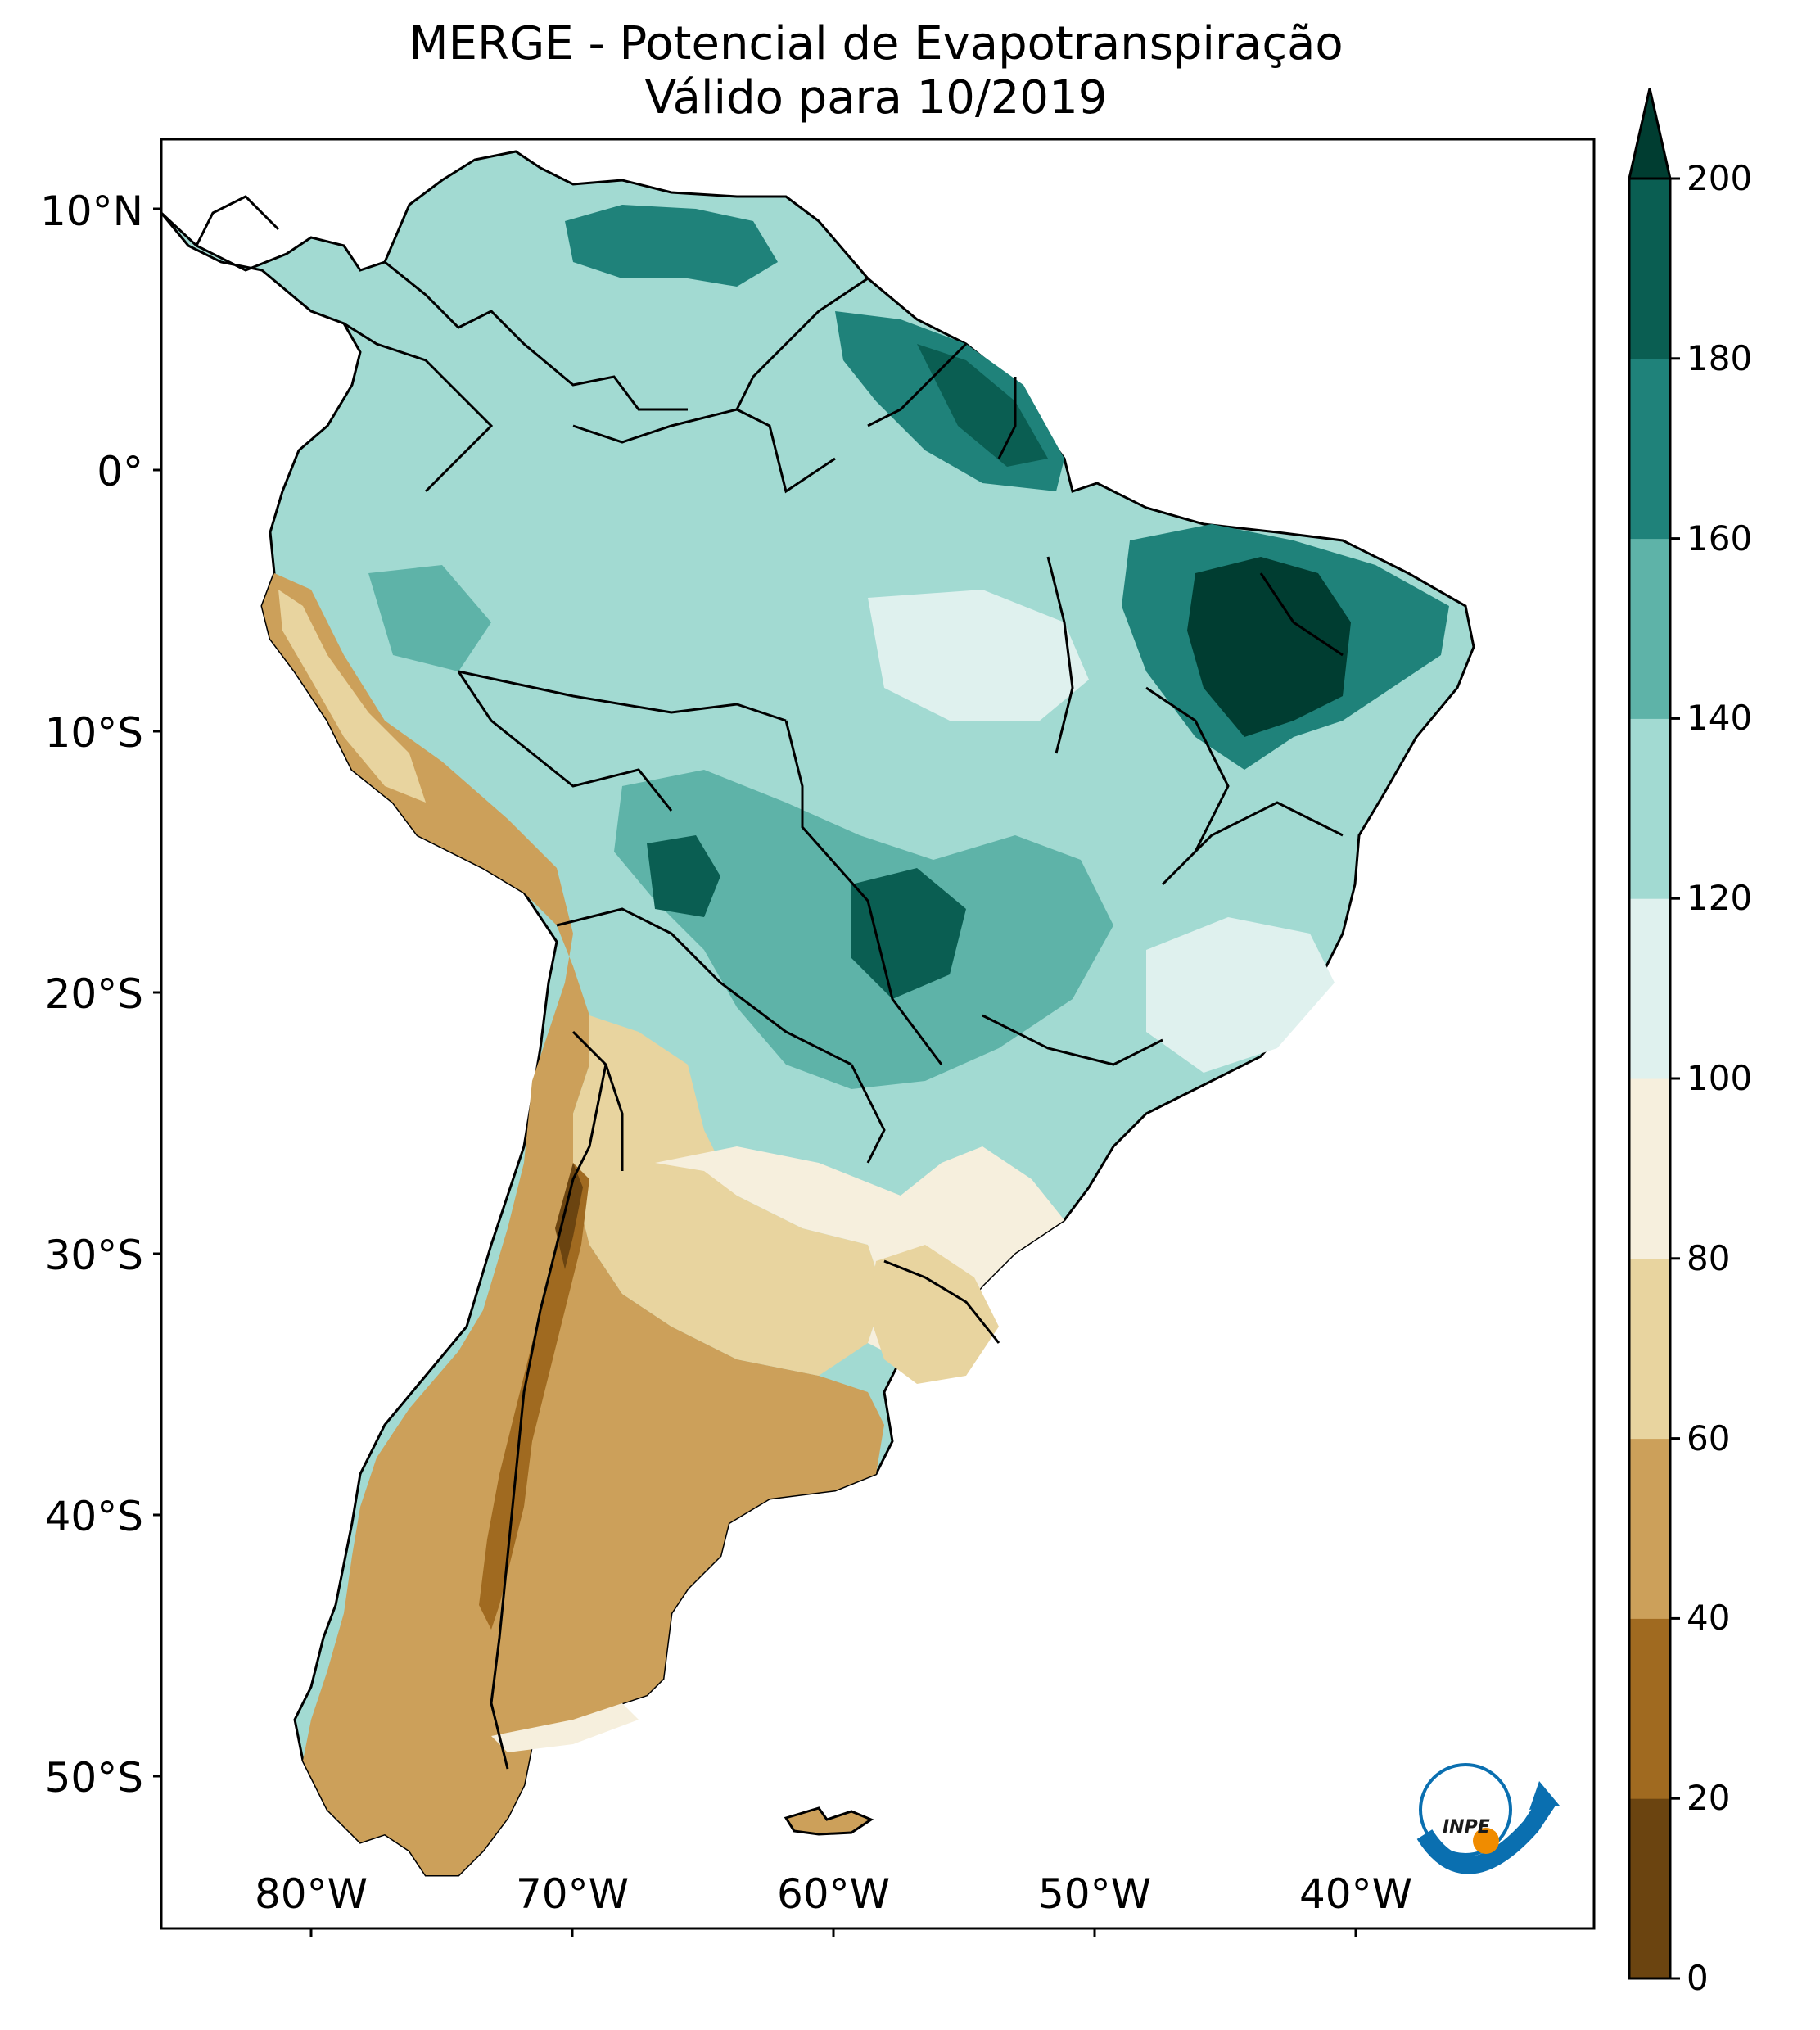 The image size is (1820, 2030). Describe the element at coordinates (834, 1894) in the screenshot. I see `x-tick-label: 60°W` at that location.